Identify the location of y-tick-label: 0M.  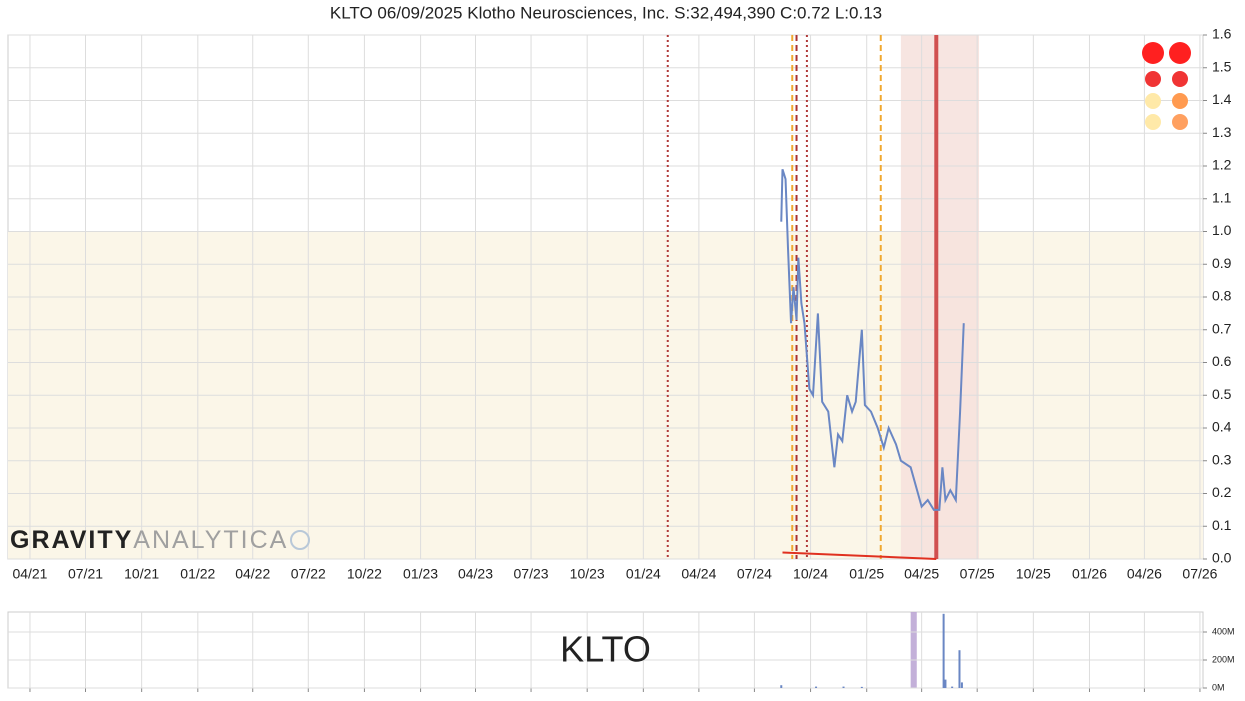
(1218, 687).